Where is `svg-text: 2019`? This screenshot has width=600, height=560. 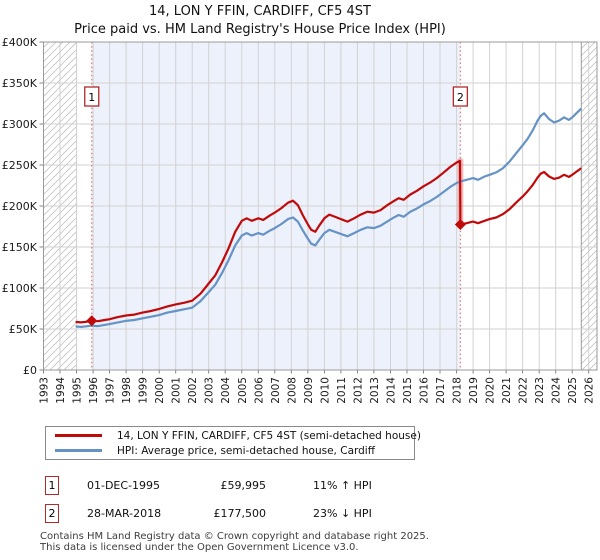
svg-text: 2019 is located at coordinates (474, 390).